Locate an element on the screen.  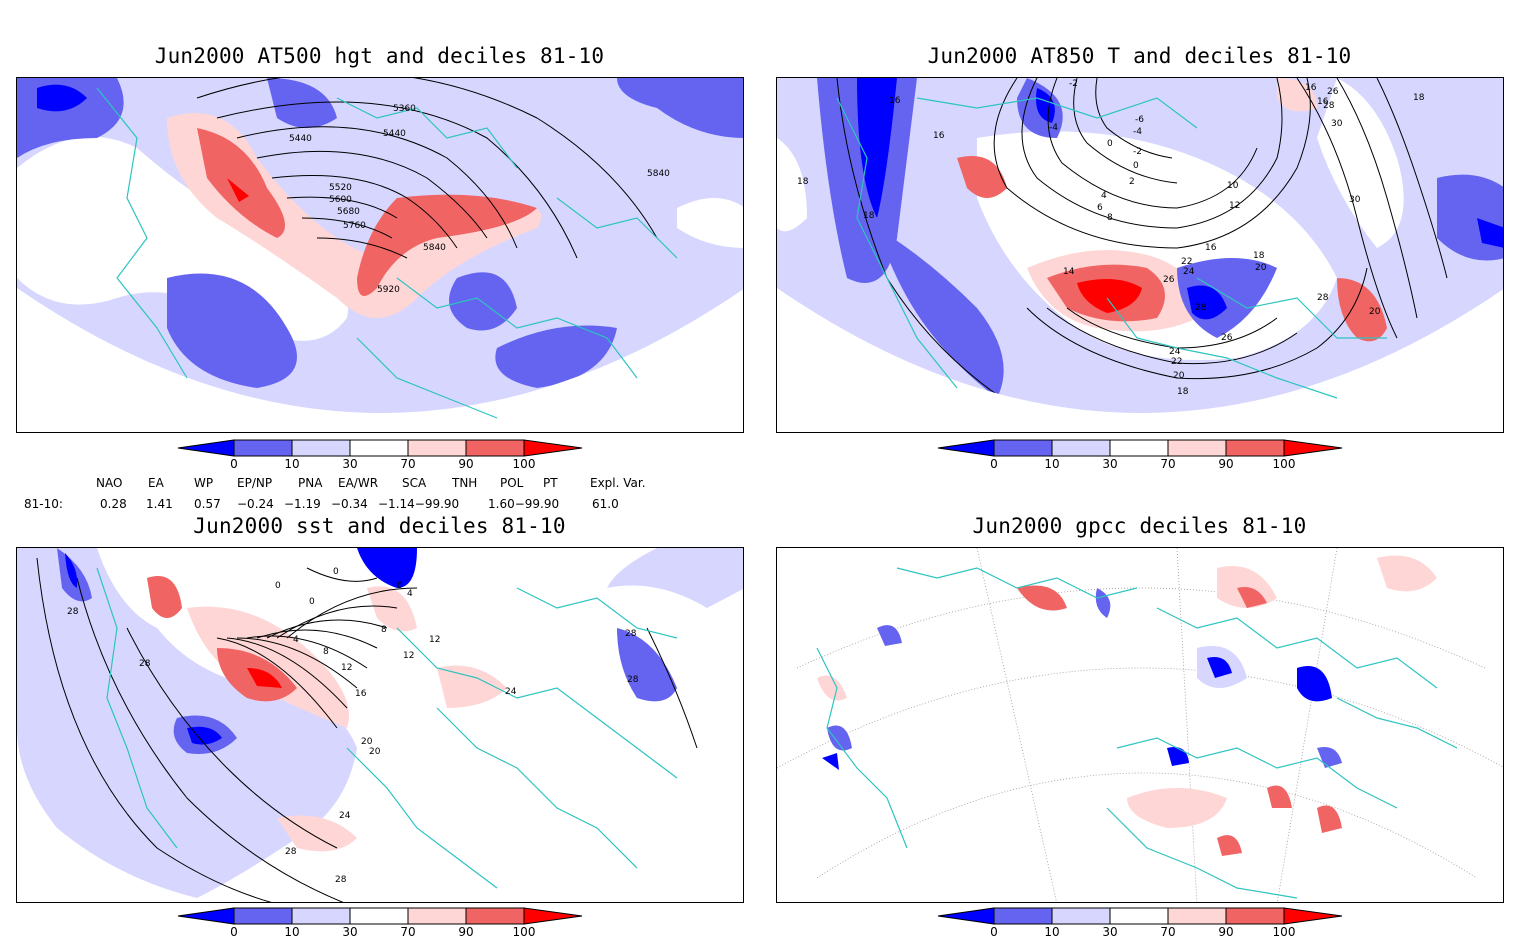
svg-text: 70 is located at coordinates (1167, 932).